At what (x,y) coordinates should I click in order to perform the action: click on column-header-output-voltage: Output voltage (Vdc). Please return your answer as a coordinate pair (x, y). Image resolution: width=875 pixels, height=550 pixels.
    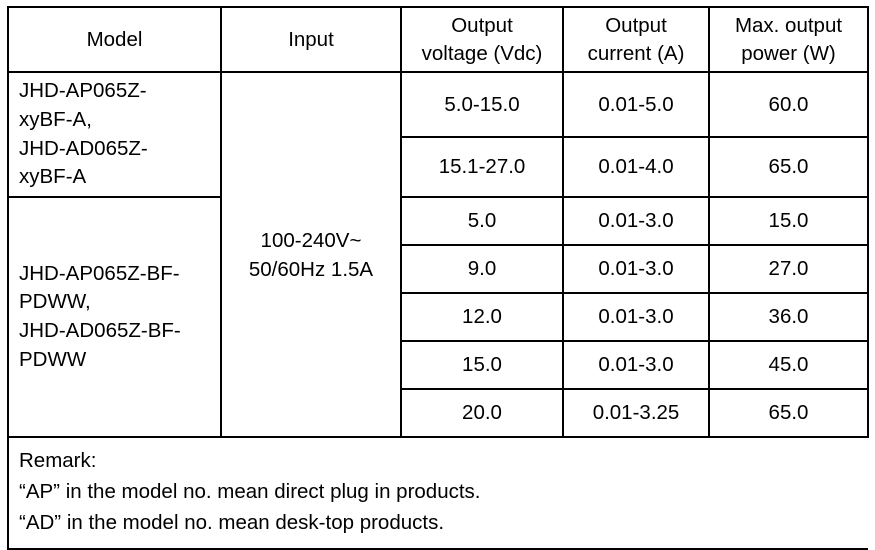
    Looking at the image, I should click on (482, 39).